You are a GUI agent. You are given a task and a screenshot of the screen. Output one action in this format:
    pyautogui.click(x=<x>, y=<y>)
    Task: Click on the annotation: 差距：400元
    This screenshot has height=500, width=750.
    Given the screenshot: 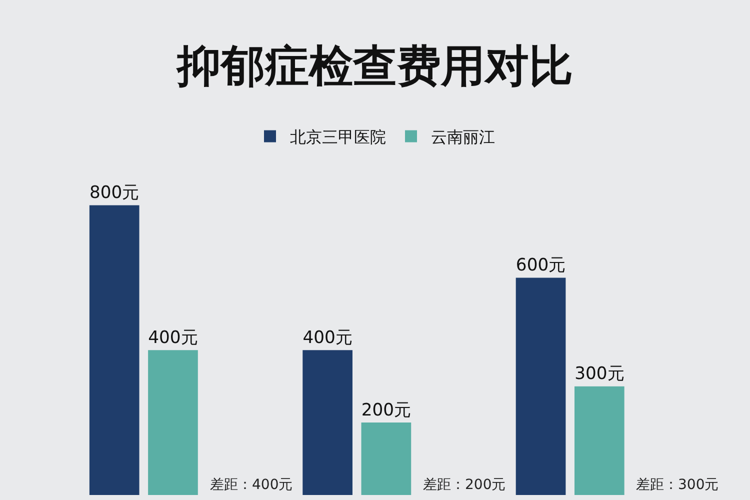 What is the action you would take?
    pyautogui.click(x=251, y=485)
    